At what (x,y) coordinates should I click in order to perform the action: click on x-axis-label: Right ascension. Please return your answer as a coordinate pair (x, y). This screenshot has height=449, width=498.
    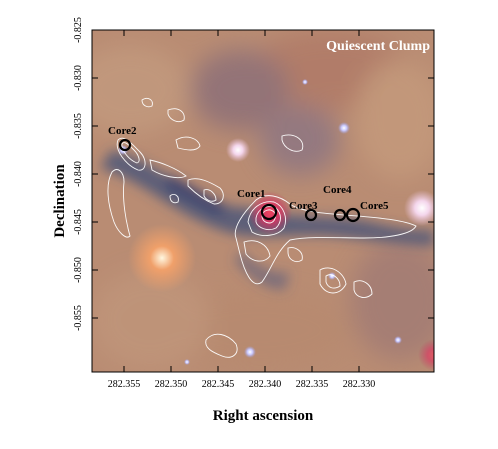
    Looking at the image, I should click on (263, 416).